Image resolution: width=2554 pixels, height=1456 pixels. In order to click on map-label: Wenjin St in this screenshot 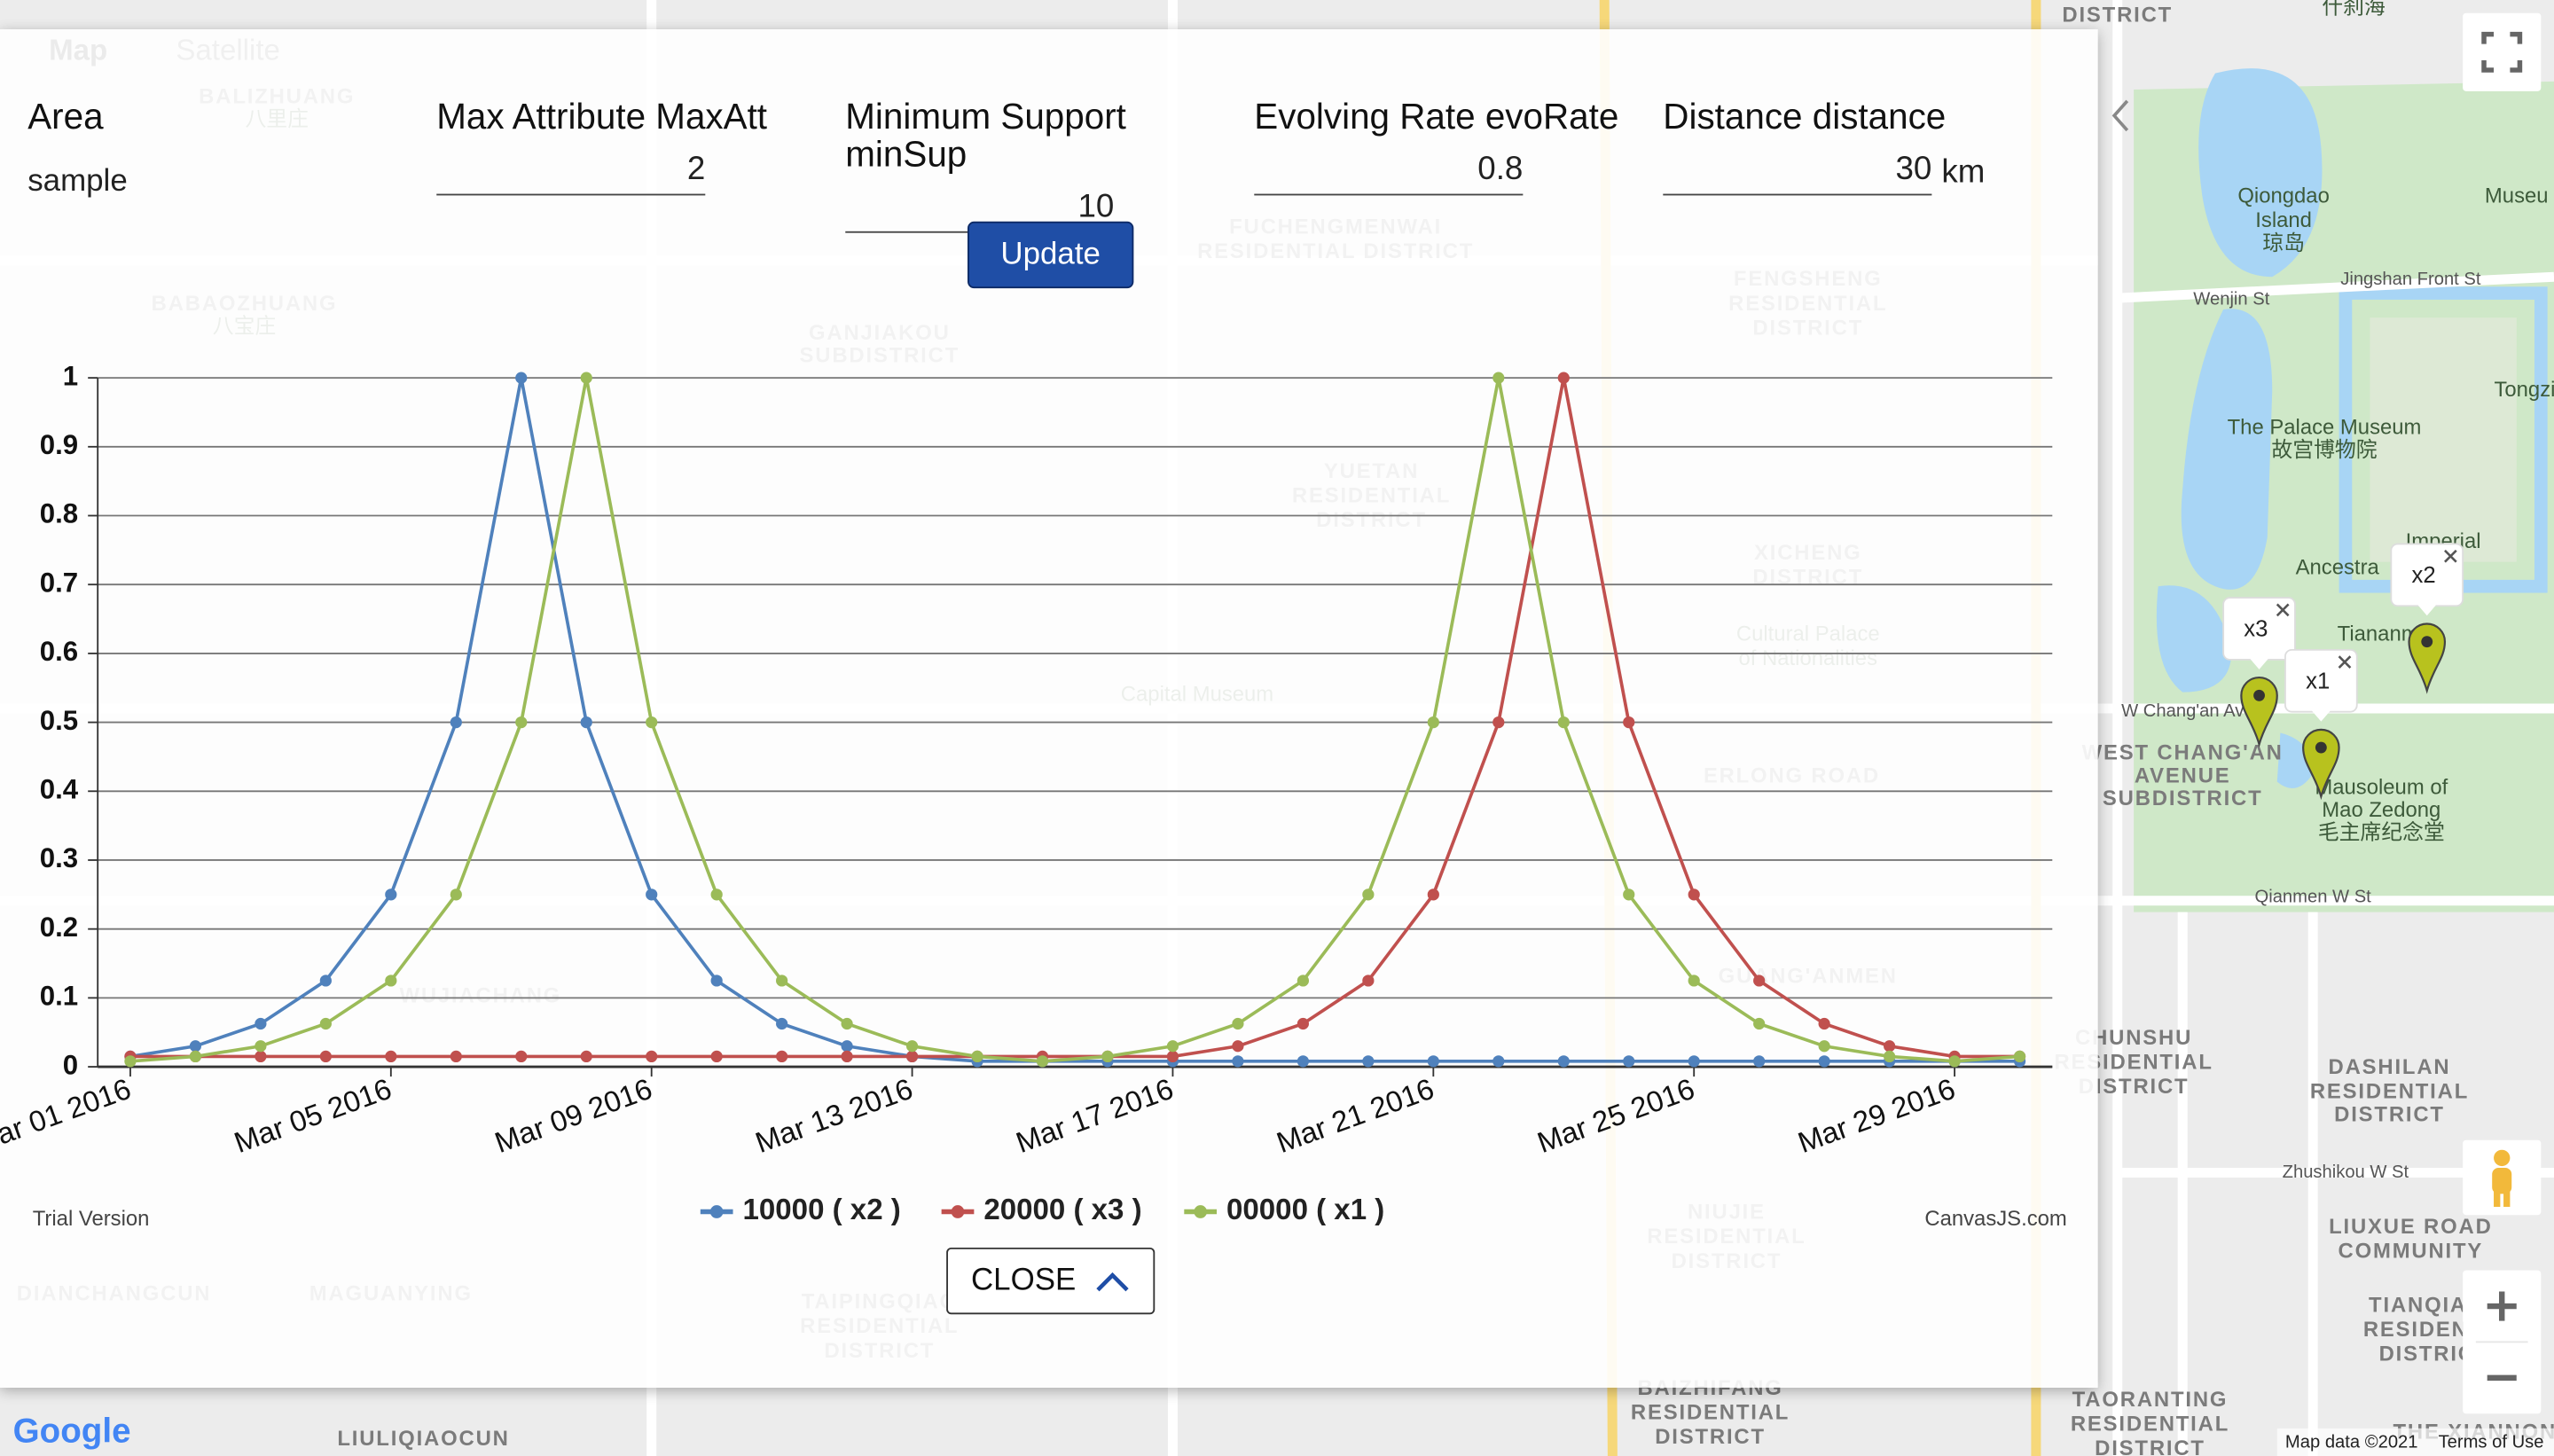, I will do `click(2231, 299)`.